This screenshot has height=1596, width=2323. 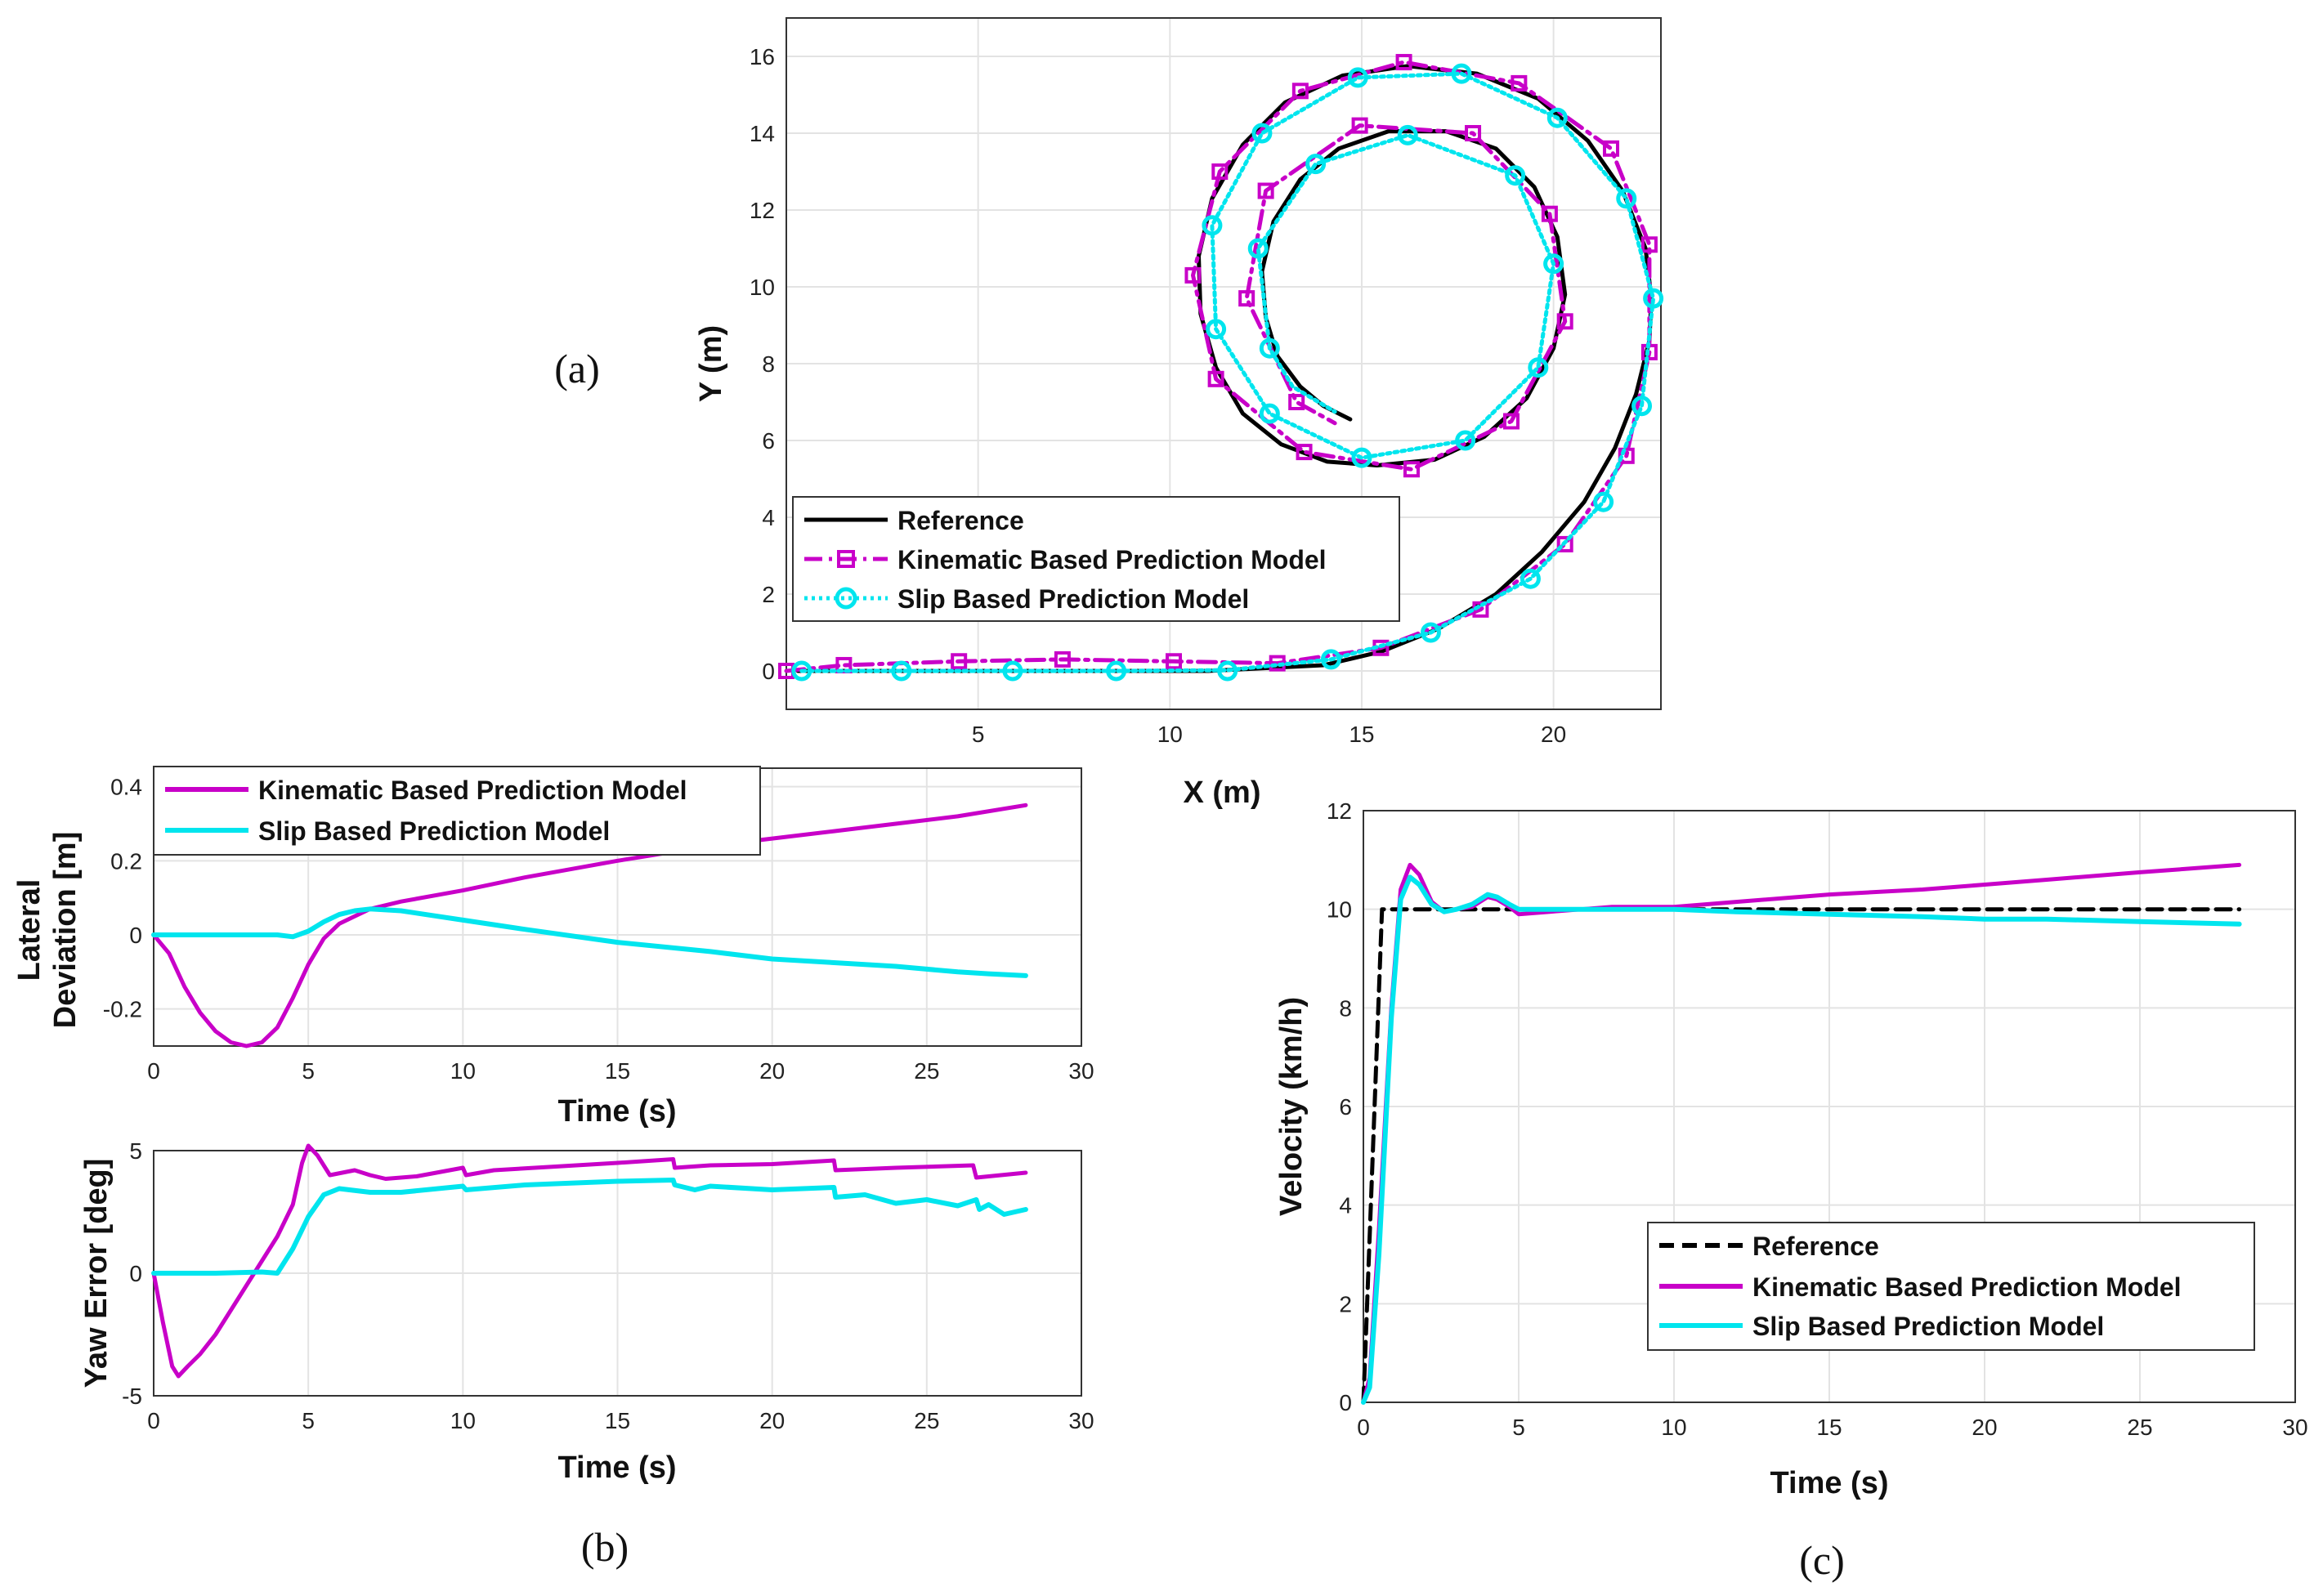 What do you see at coordinates (135, 1151) in the screenshot?
I see `b2-ytick-label: 5` at bounding box center [135, 1151].